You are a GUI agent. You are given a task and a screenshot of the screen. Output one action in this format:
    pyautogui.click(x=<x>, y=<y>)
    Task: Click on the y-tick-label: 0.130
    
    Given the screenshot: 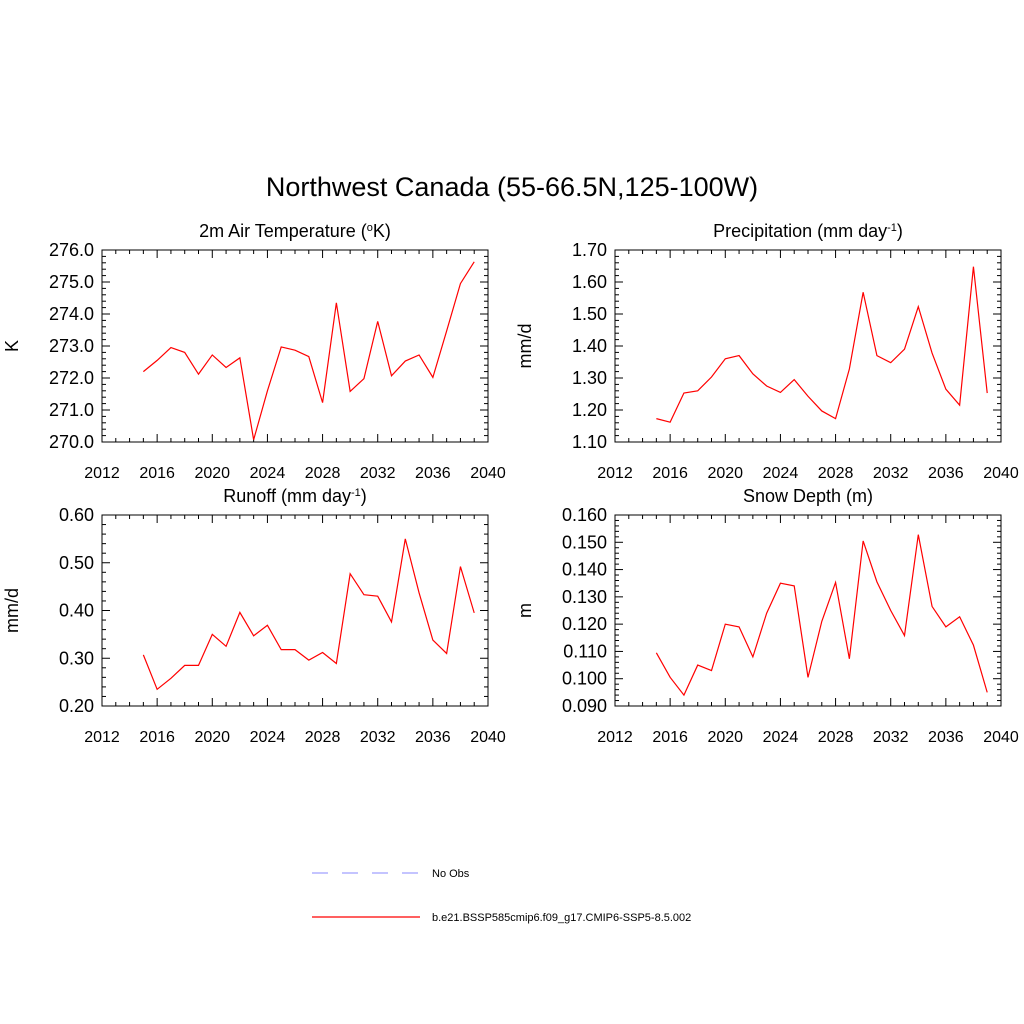 What is the action you would take?
    pyautogui.click(x=584, y=597)
    